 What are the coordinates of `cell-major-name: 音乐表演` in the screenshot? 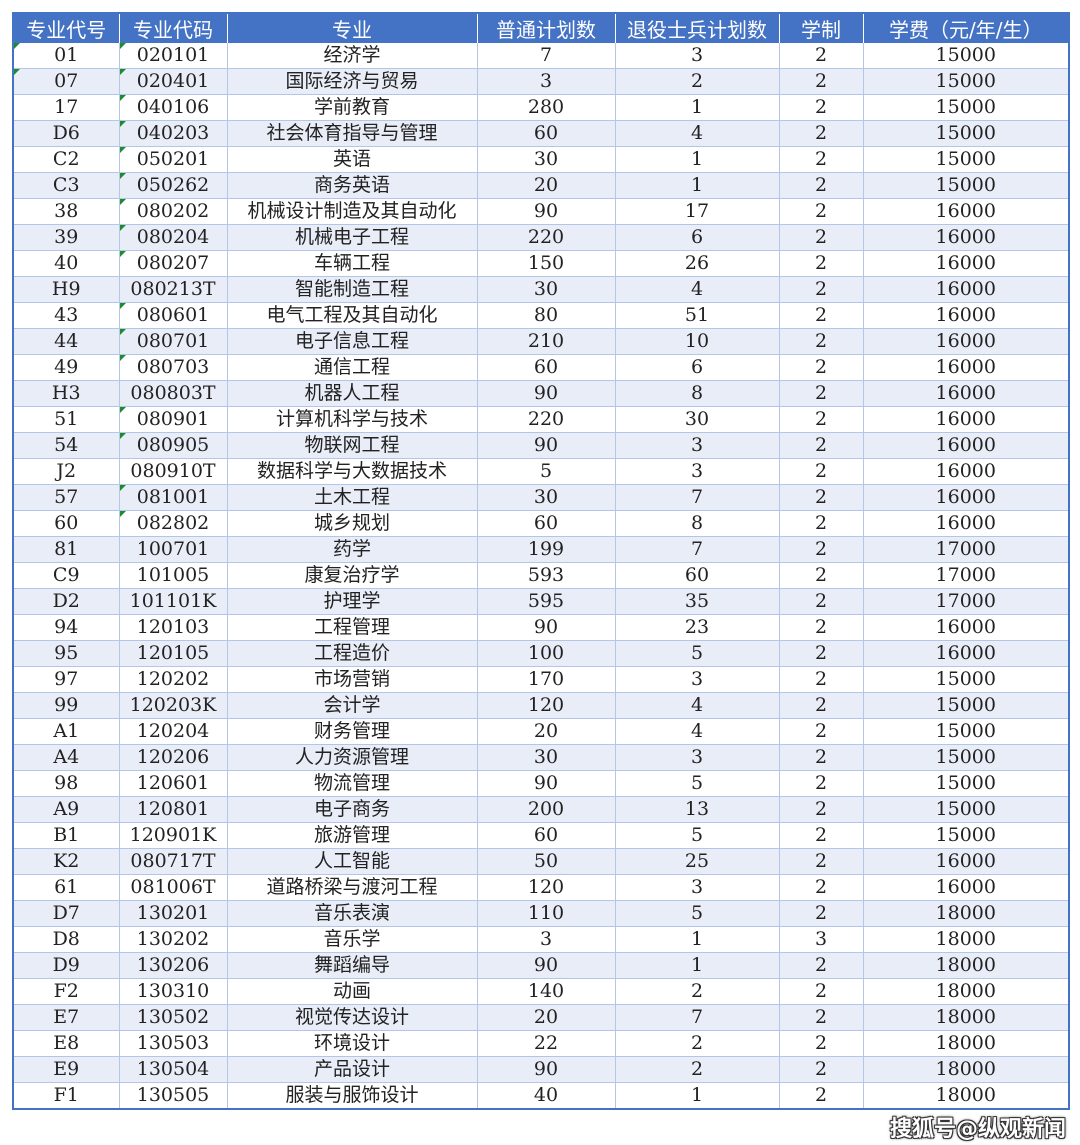 It's located at (352, 913).